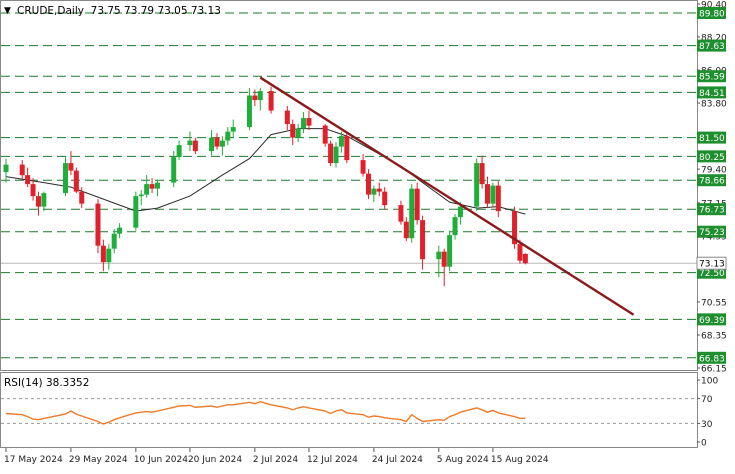  I want to click on price-tick-label: 66.15, so click(714, 370).